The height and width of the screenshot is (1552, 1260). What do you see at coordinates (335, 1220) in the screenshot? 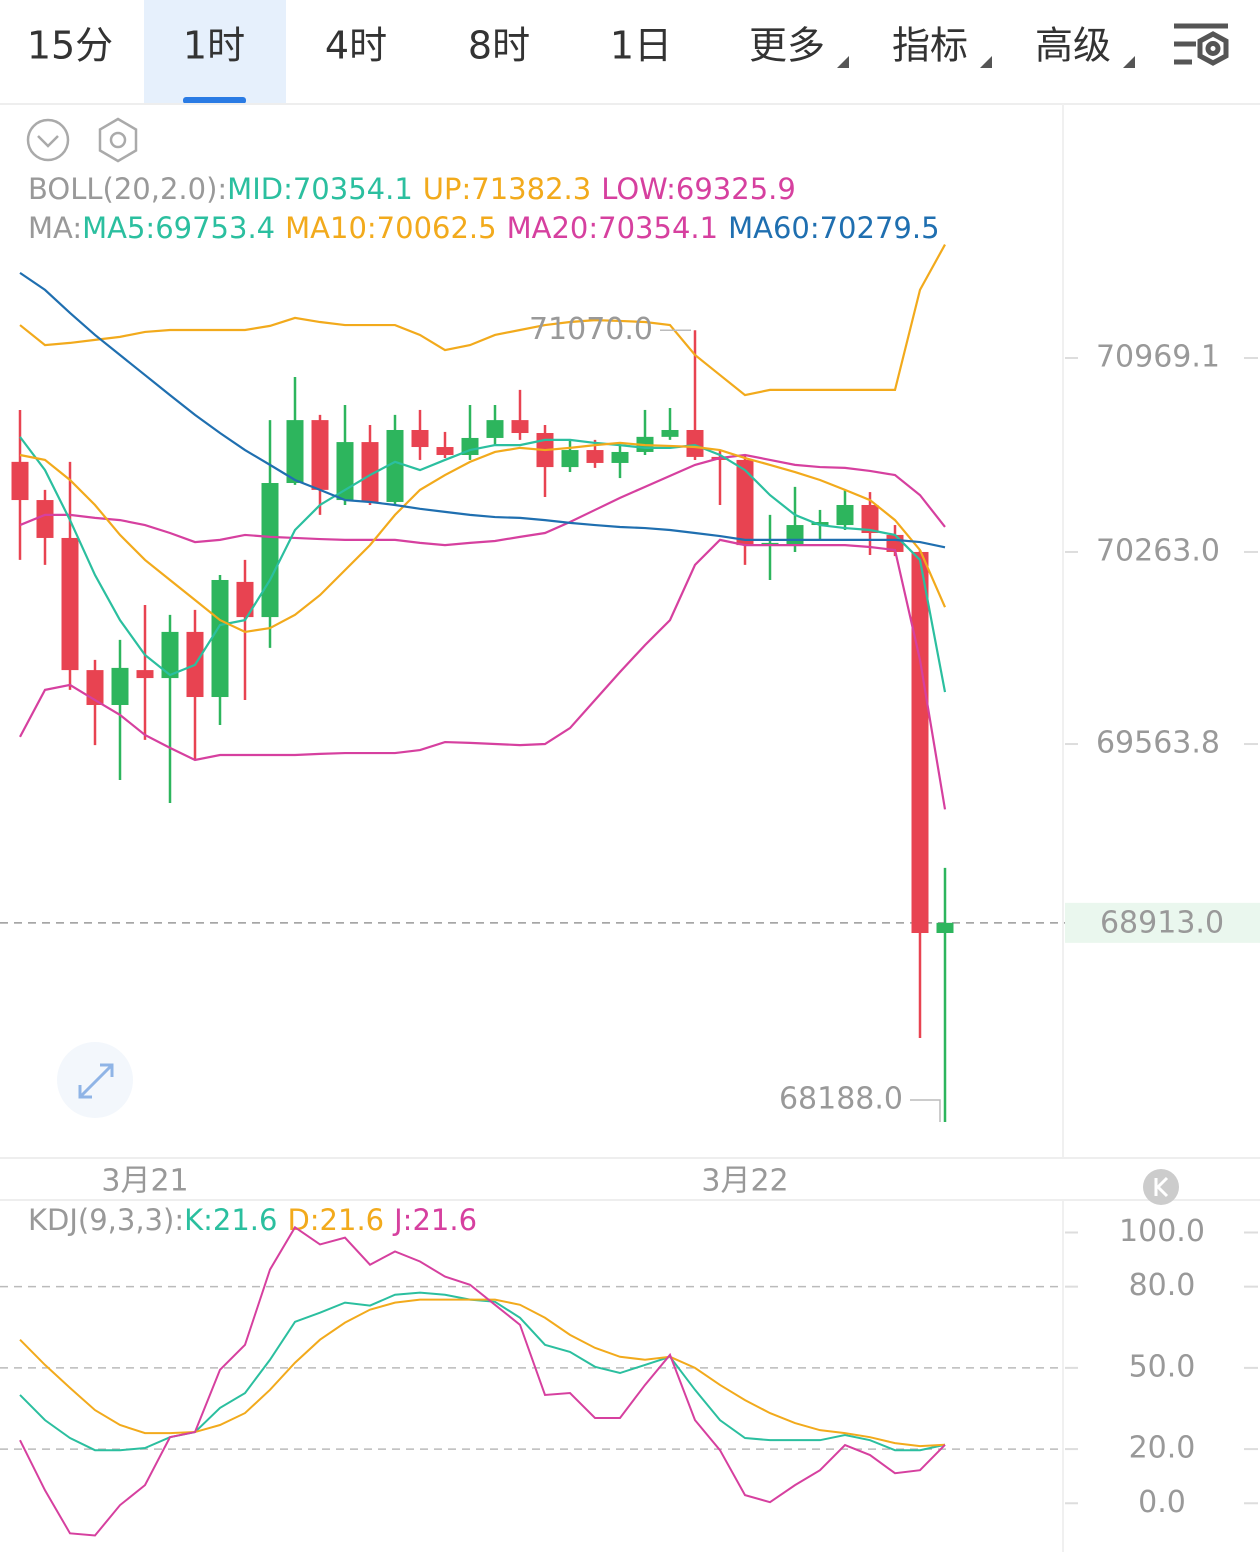
I see `legend-item: D:21.6` at bounding box center [335, 1220].